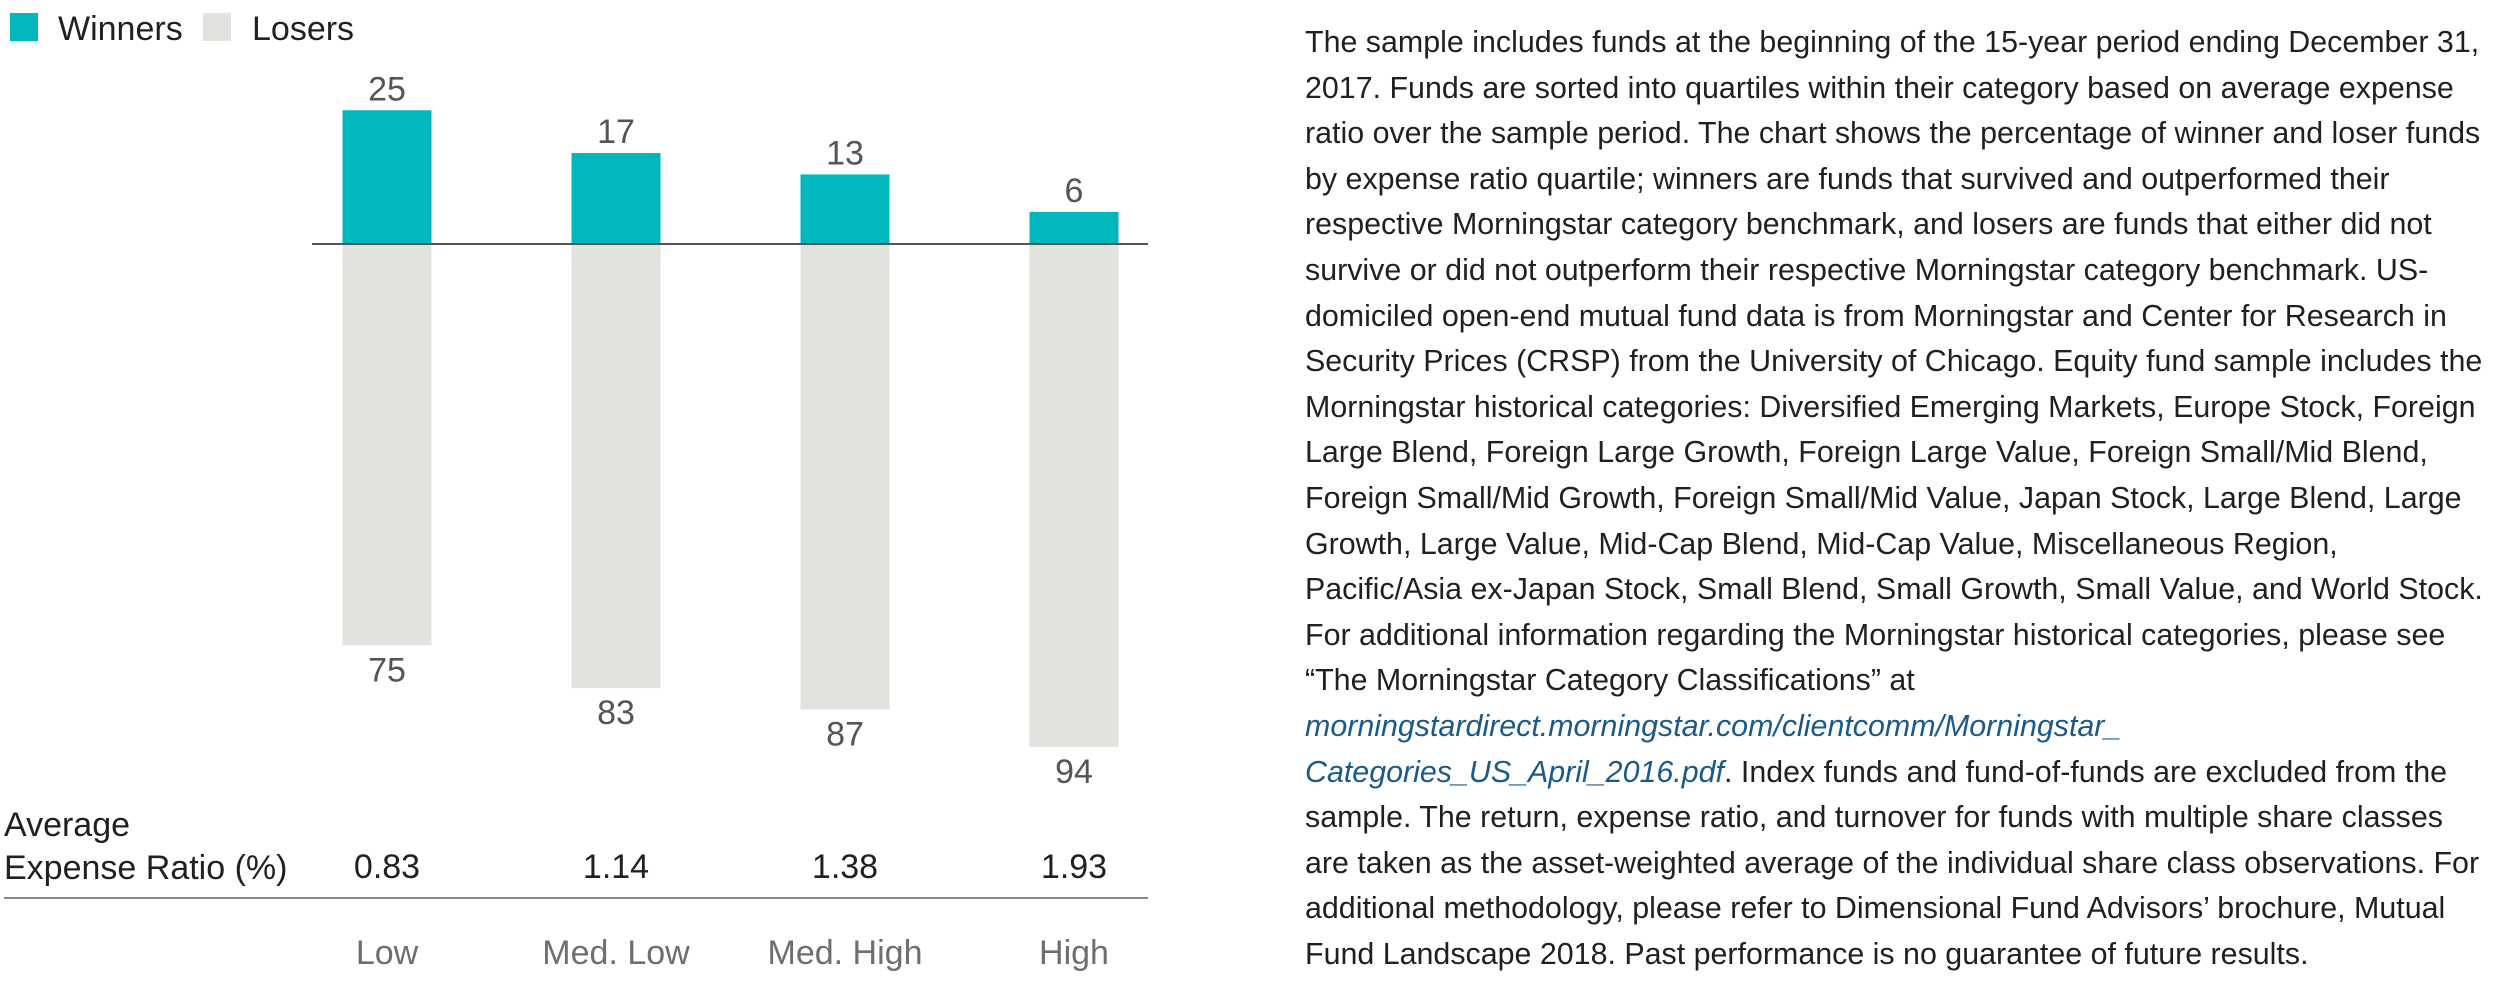  I want to click on winners-value-label: 6, so click(1074, 191).